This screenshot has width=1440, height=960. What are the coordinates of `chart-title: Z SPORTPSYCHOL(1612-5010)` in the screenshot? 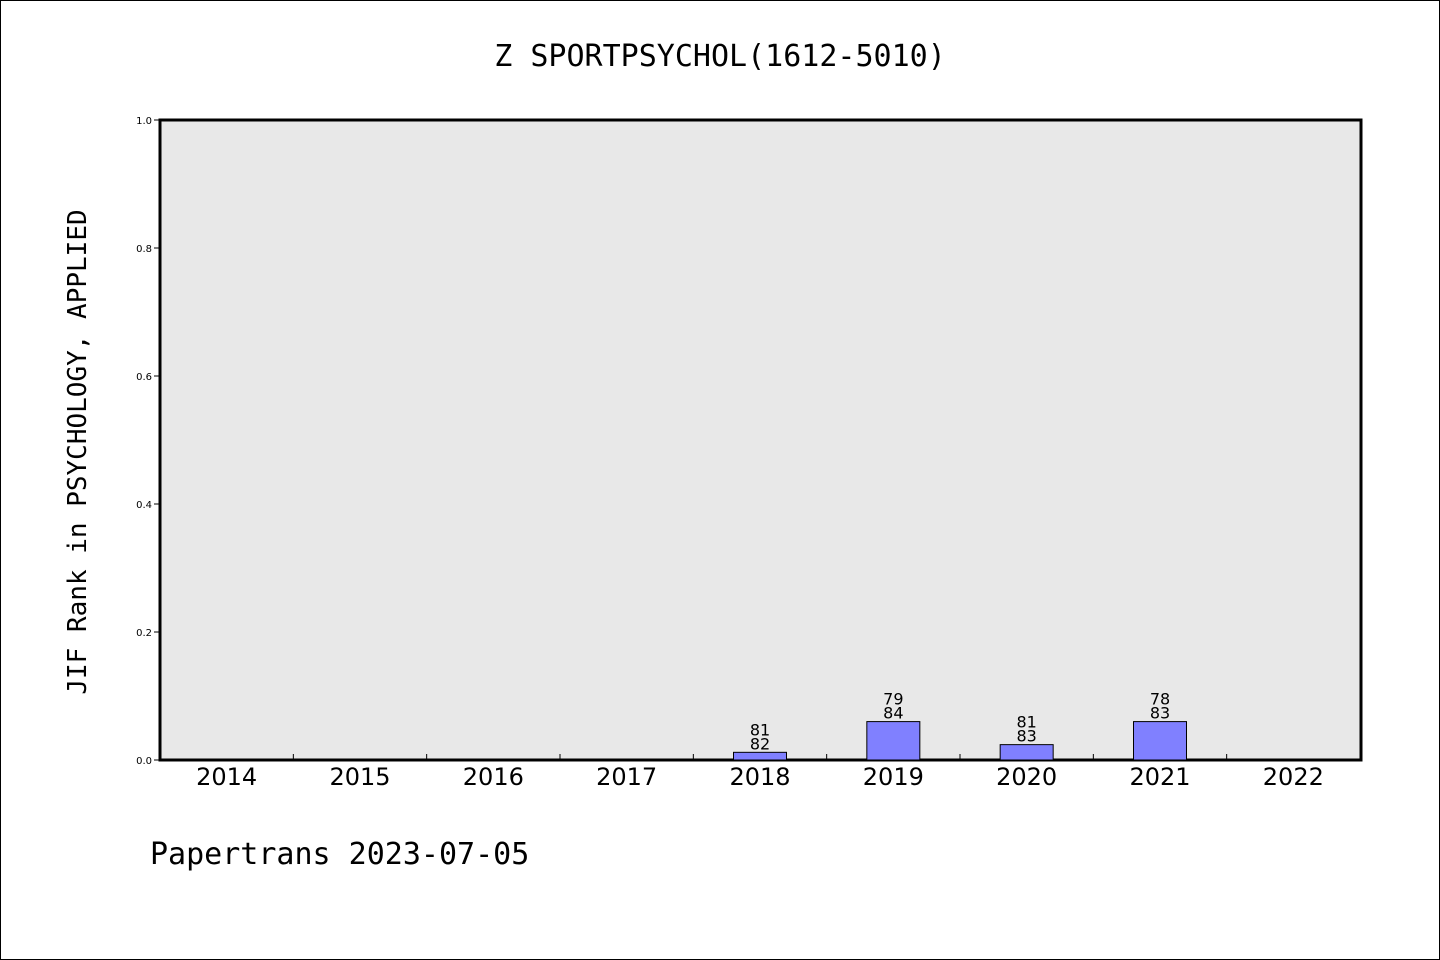 It's located at (720, 56).